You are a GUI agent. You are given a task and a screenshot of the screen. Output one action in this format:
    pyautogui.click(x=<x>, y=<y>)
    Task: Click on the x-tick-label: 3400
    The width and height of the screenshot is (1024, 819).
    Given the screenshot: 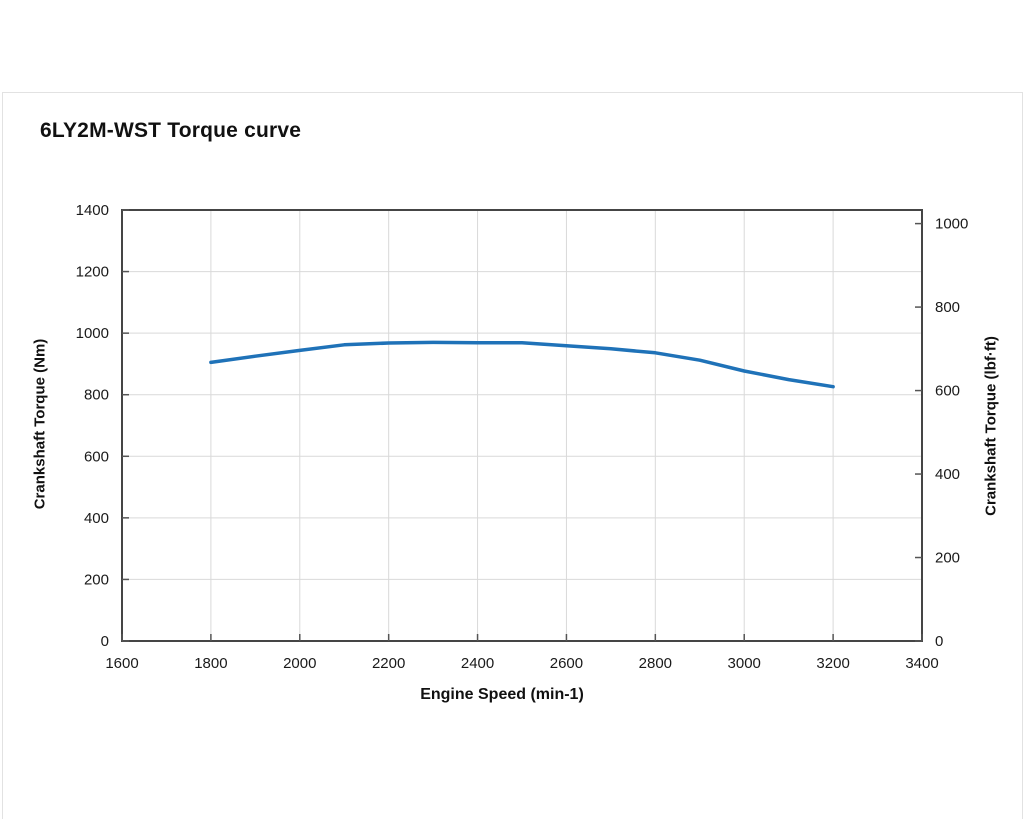 What is the action you would take?
    pyautogui.click(x=921, y=663)
    